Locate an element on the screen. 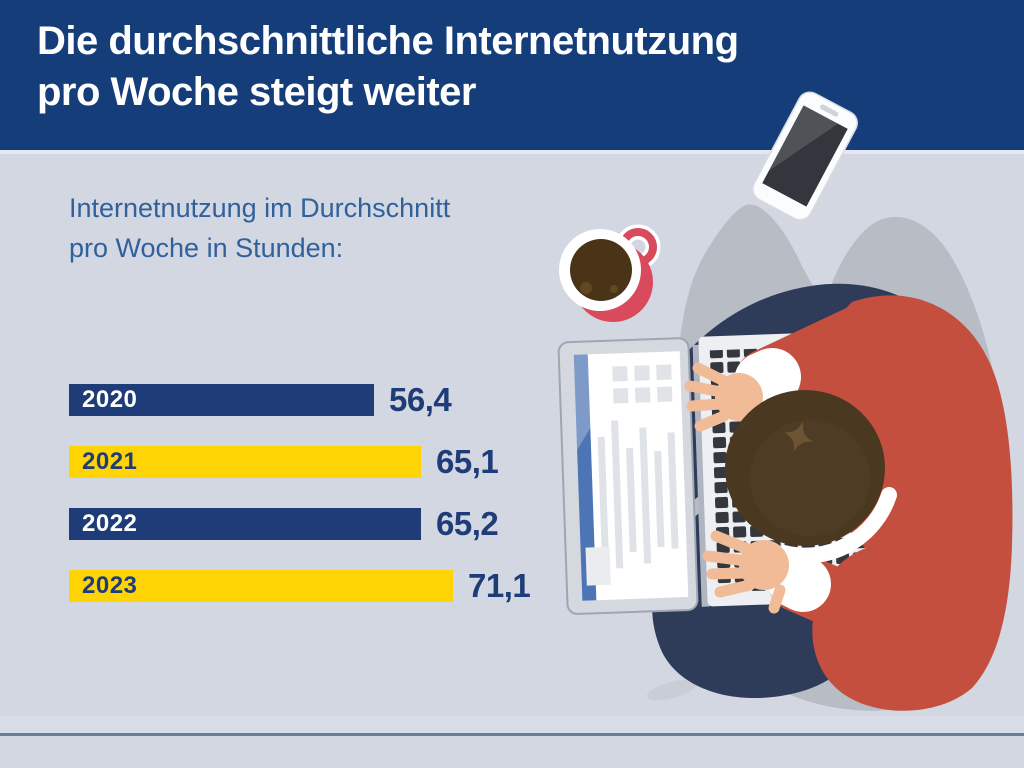 The image size is (1024, 768). shoe-sole is located at coordinates (672, 690).